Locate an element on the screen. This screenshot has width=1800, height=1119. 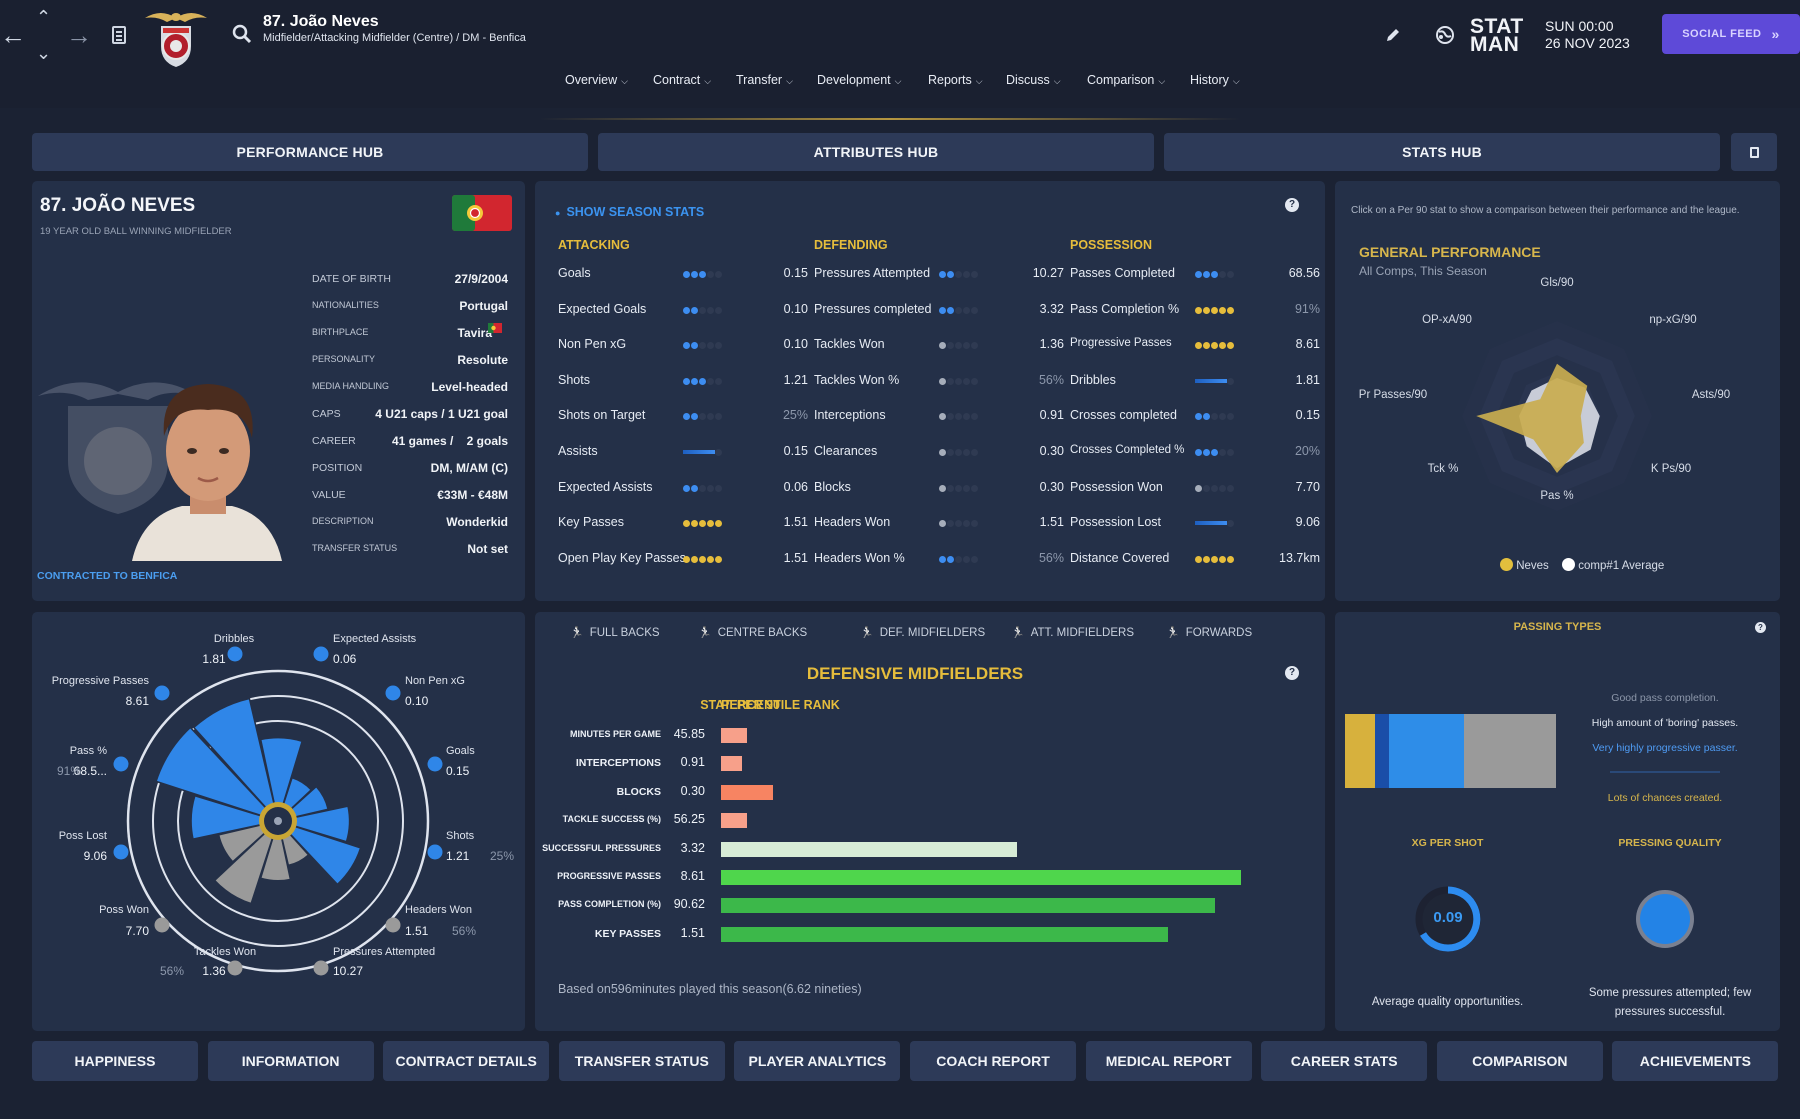
bottom-tab-information: INFORMATION is located at coordinates (290, 1061).